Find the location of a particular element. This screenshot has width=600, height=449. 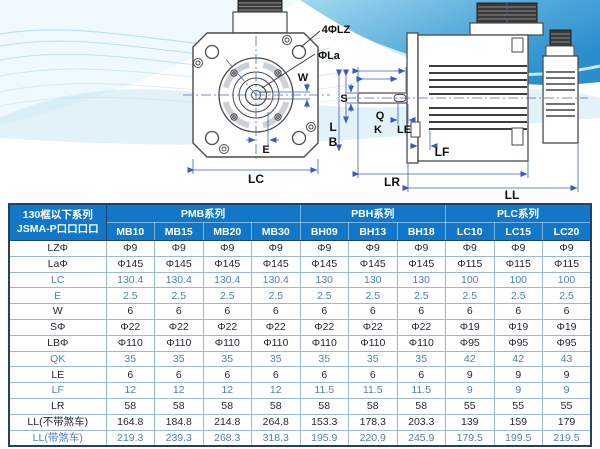

row-label: LE is located at coordinates (57, 375).